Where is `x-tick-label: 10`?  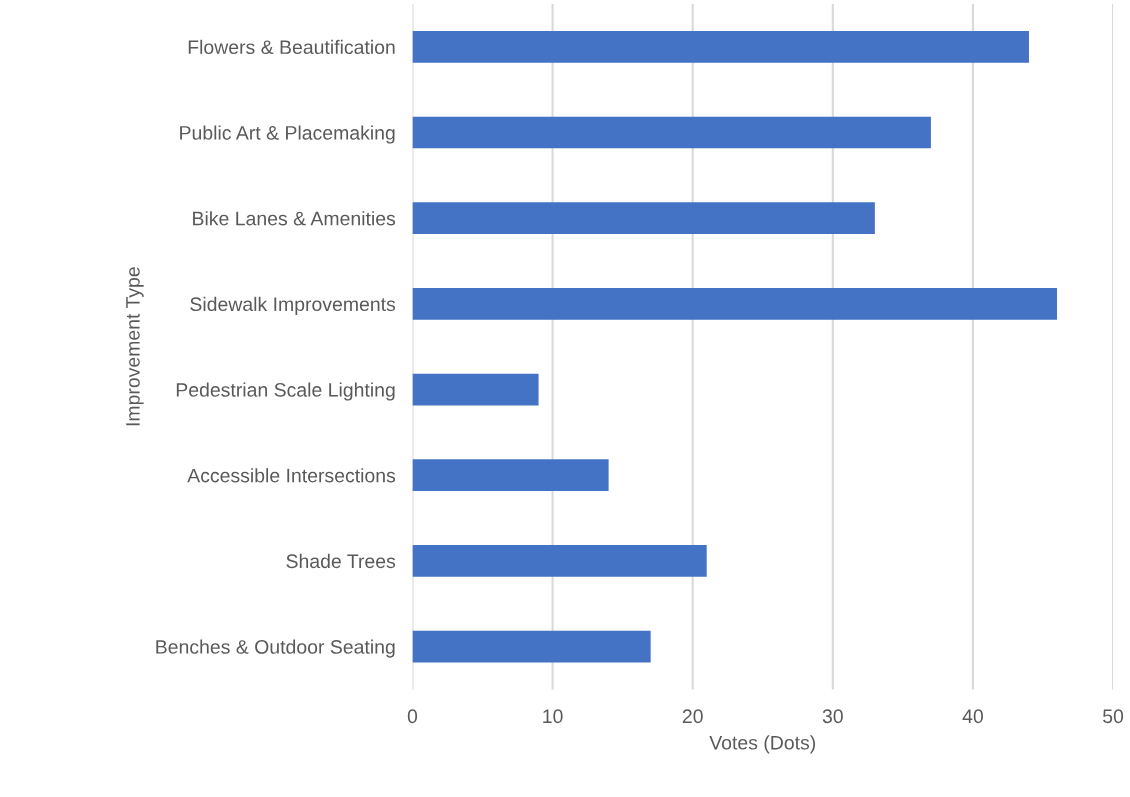
x-tick-label: 10 is located at coordinates (553, 716).